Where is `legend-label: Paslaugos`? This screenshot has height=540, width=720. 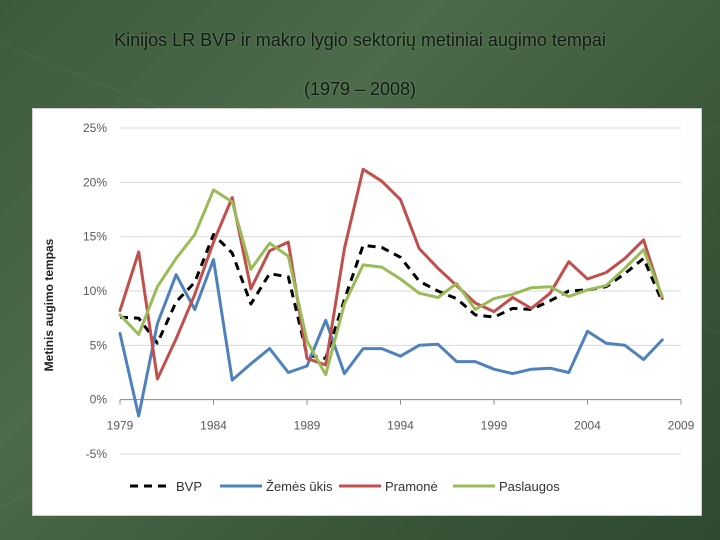
legend-label: Paslaugos is located at coordinates (529, 486).